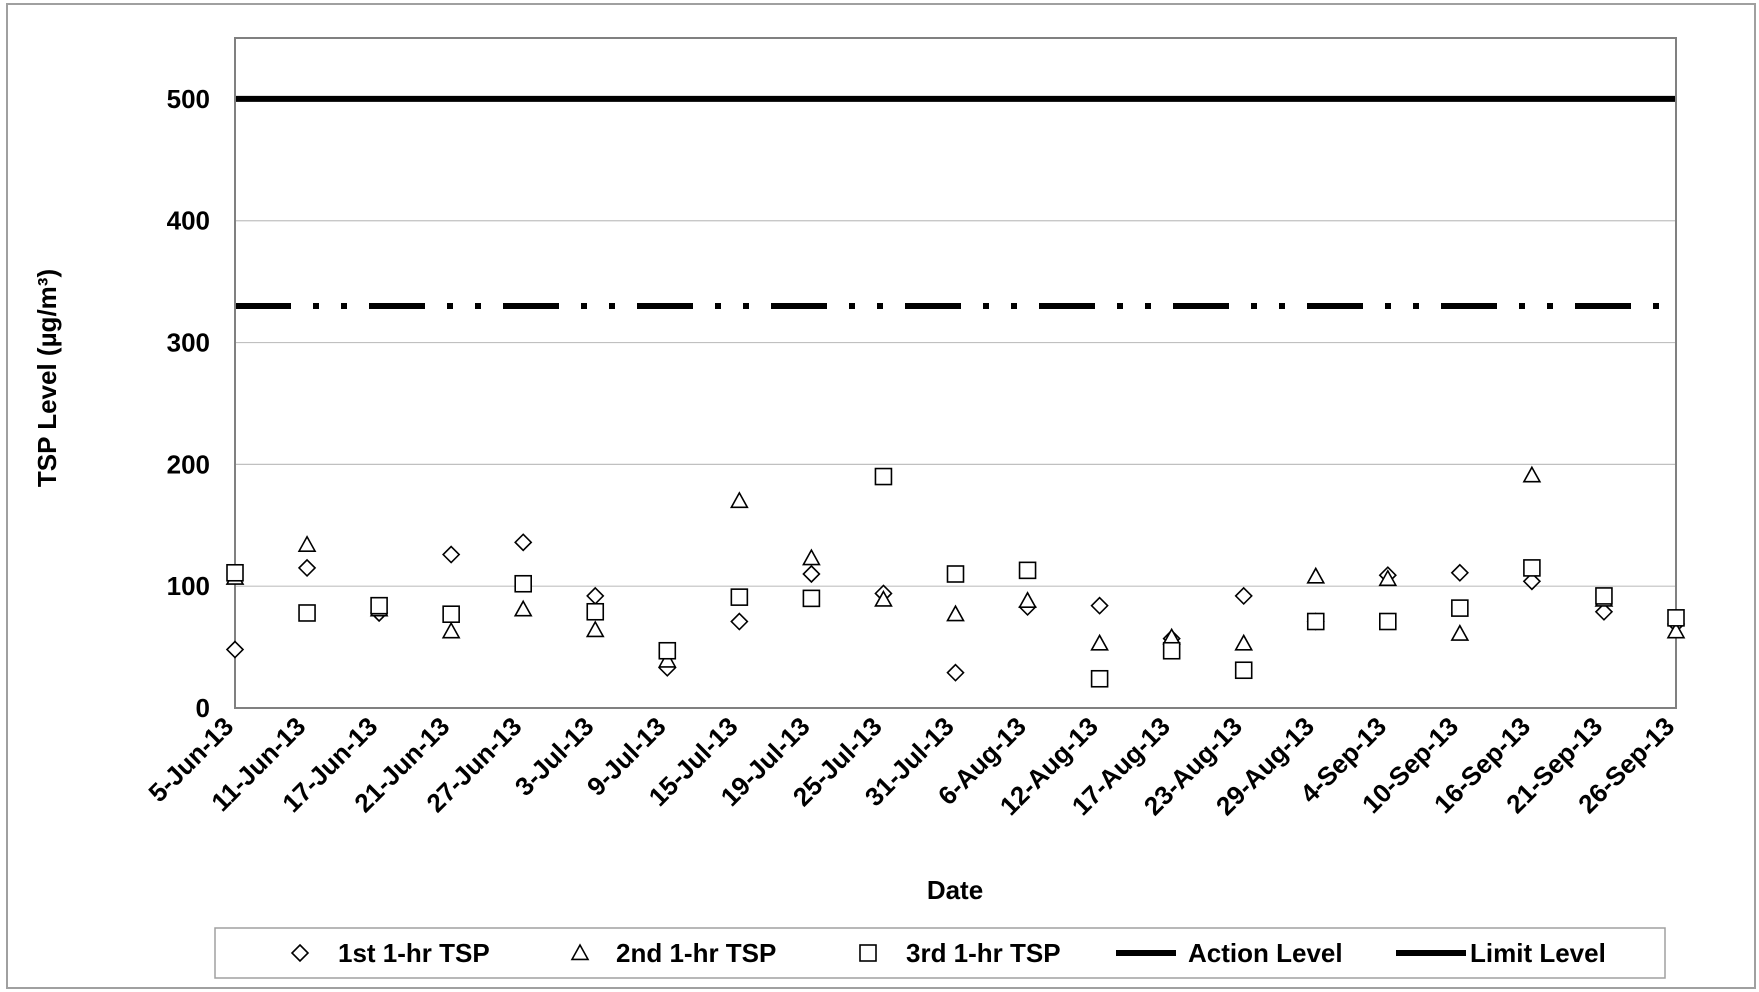 This screenshot has width=1759, height=992. I want to click on y-tick-label-2: 200, so click(188, 464).